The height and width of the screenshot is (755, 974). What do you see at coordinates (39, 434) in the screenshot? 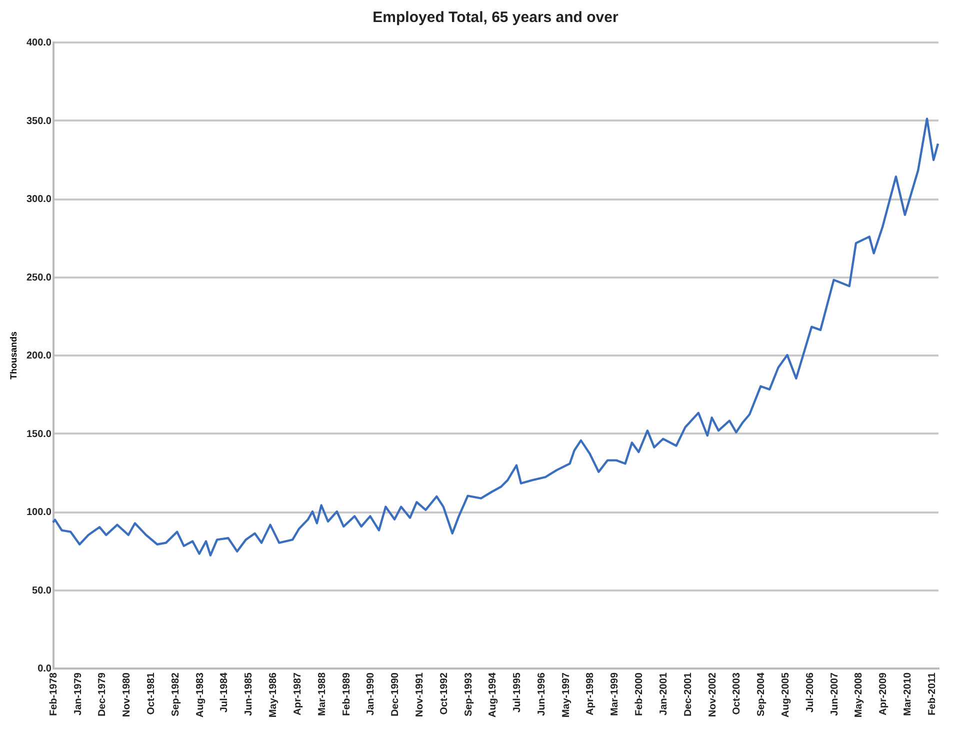
I see `y-tick-label: 150.0` at bounding box center [39, 434].